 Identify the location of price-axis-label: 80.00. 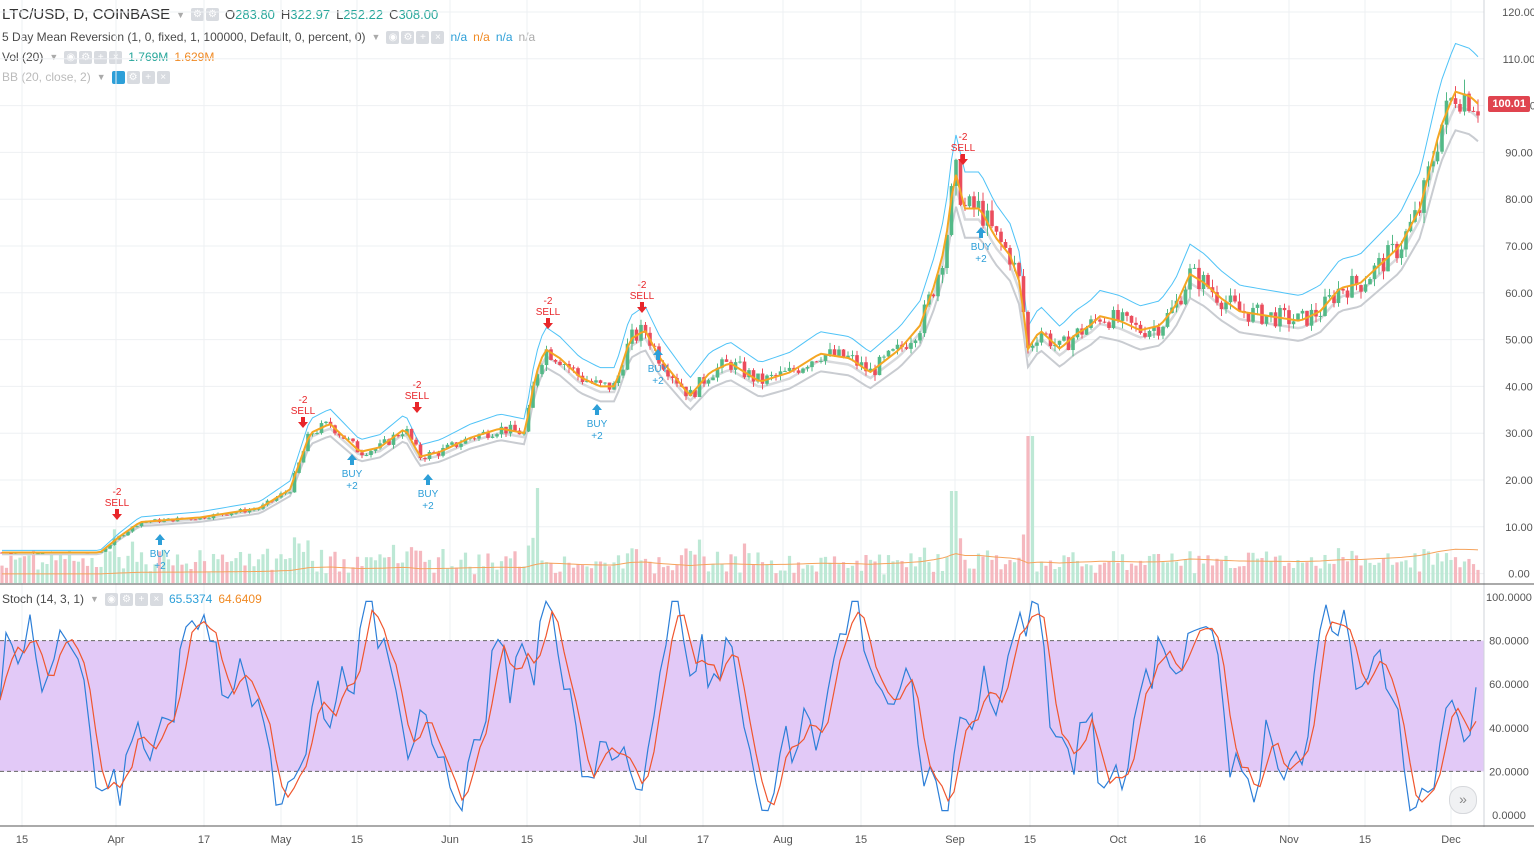
(1519, 200).